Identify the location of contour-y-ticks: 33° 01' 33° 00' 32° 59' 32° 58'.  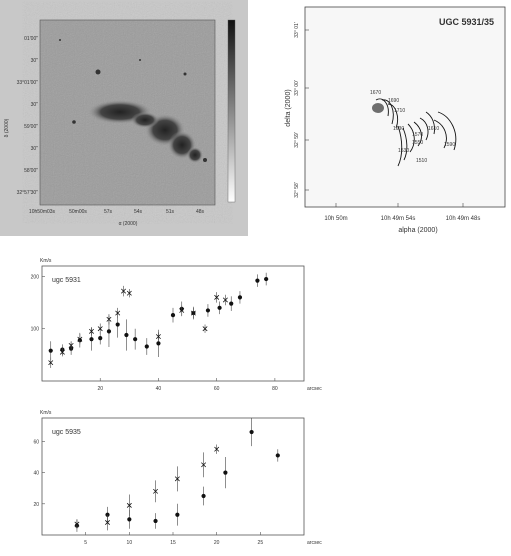
(301, 110).